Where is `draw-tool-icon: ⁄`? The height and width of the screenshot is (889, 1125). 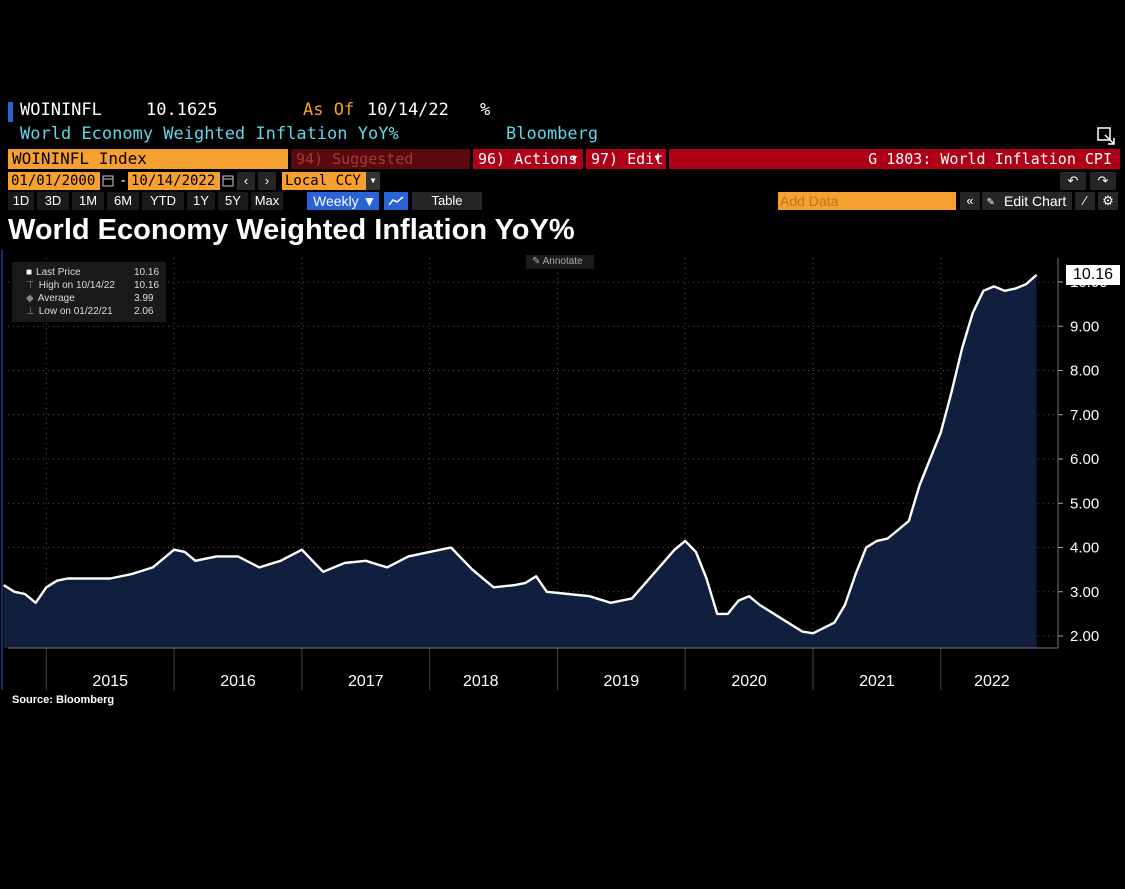 draw-tool-icon: ⁄ is located at coordinates (1085, 201).